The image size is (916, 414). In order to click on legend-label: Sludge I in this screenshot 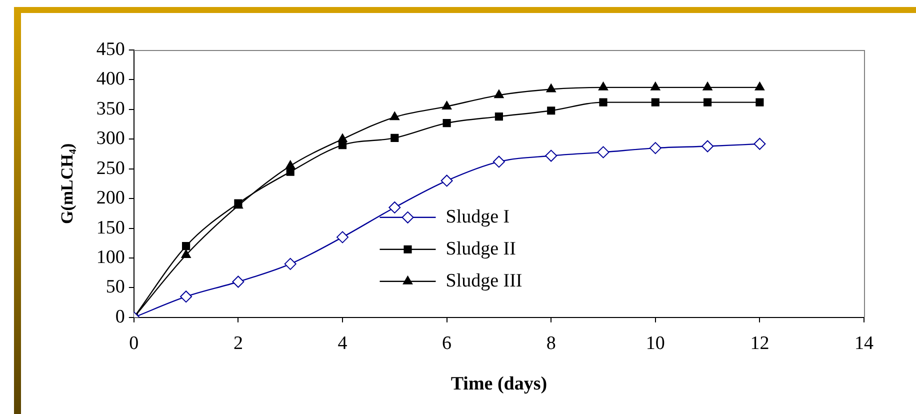, I will do `click(478, 217)`.